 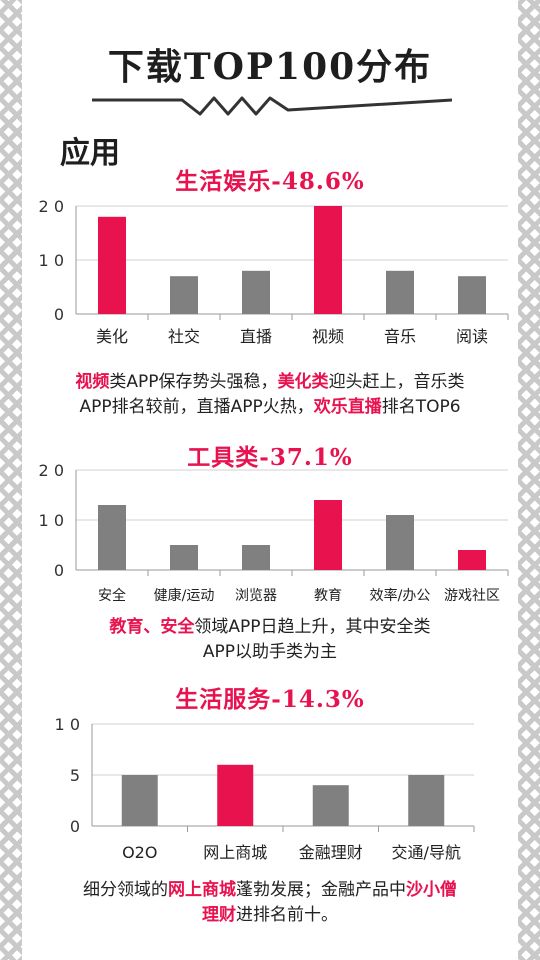 What do you see at coordinates (265, 788) in the screenshot?
I see `chart-services: 0 5 1 0 O2O 网上商城 金融理财 交通/导航` at bounding box center [265, 788].